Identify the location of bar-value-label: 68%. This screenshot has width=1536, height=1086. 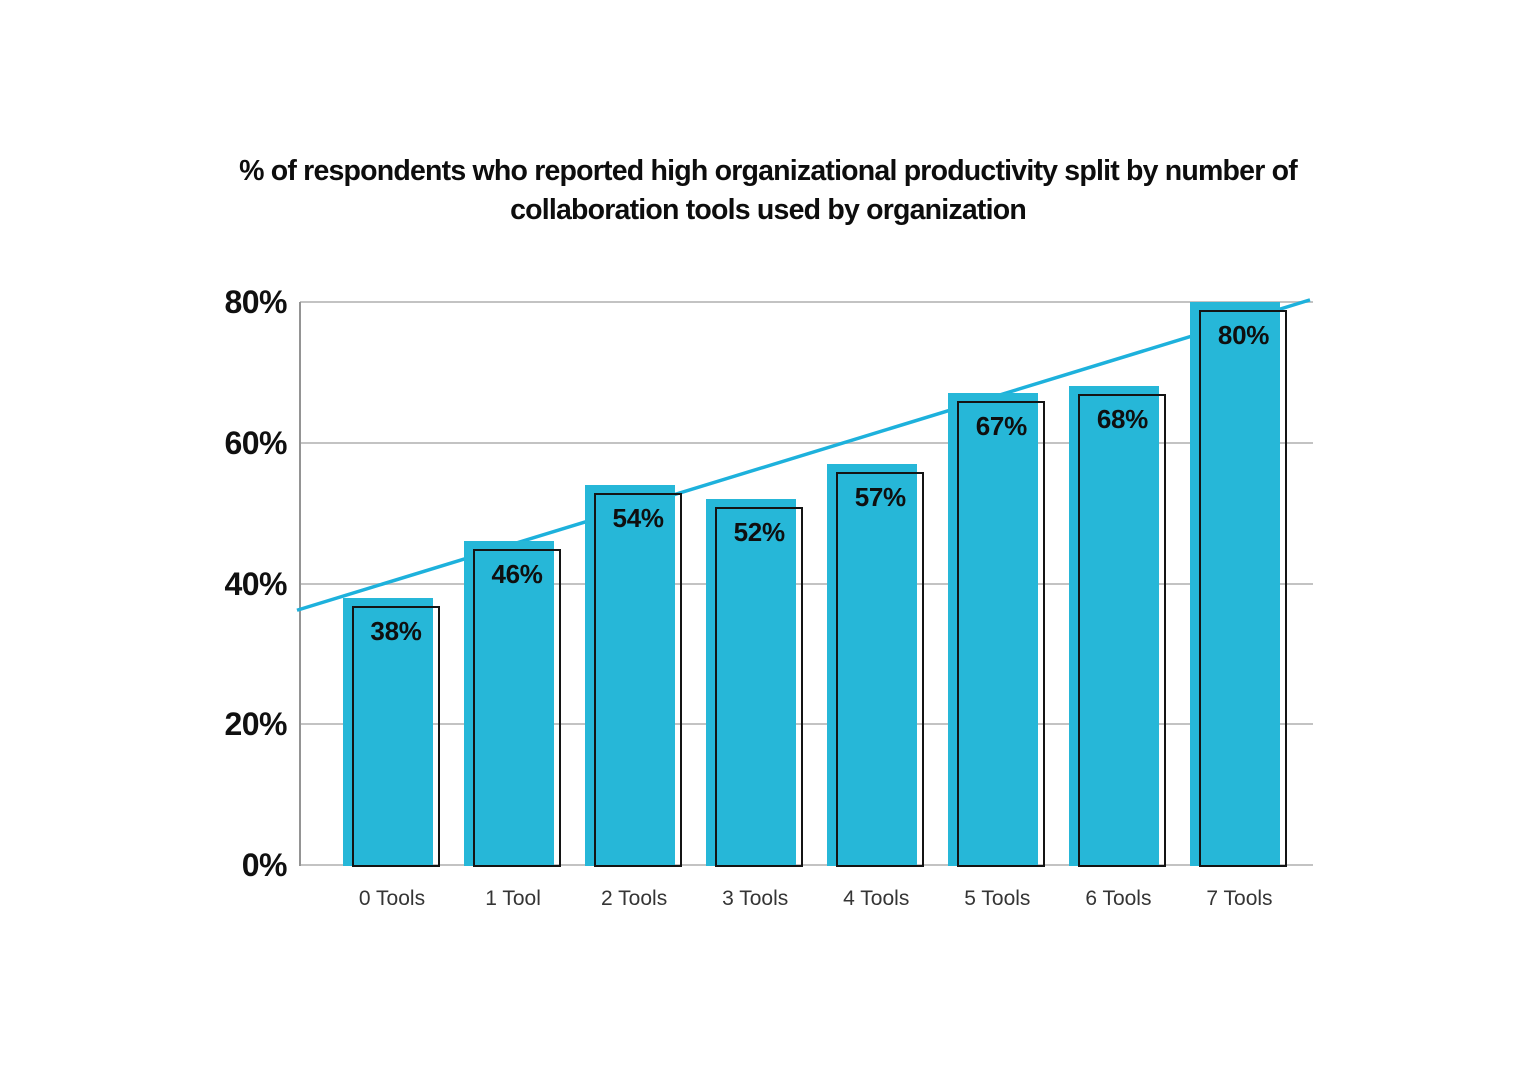
(1122, 419).